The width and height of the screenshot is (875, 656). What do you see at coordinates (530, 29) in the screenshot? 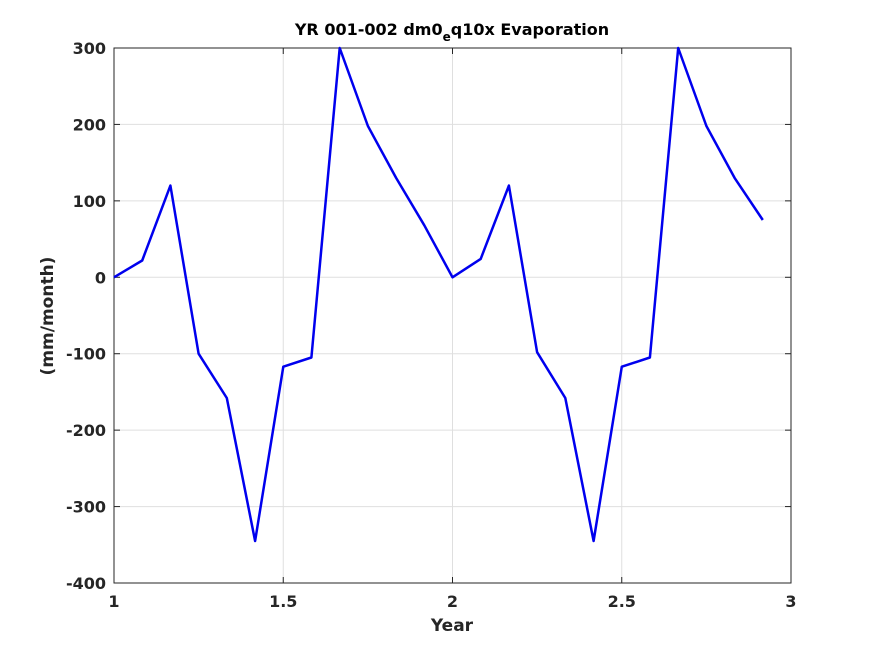
I see `title-suffix: q10x Evaporation` at bounding box center [530, 29].